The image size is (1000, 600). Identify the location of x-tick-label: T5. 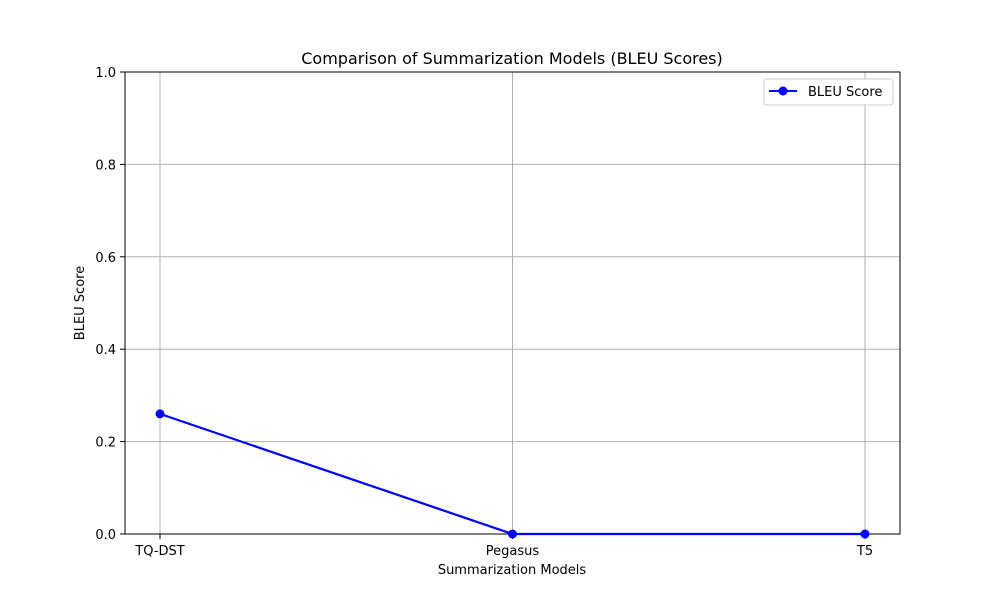
(864, 551).